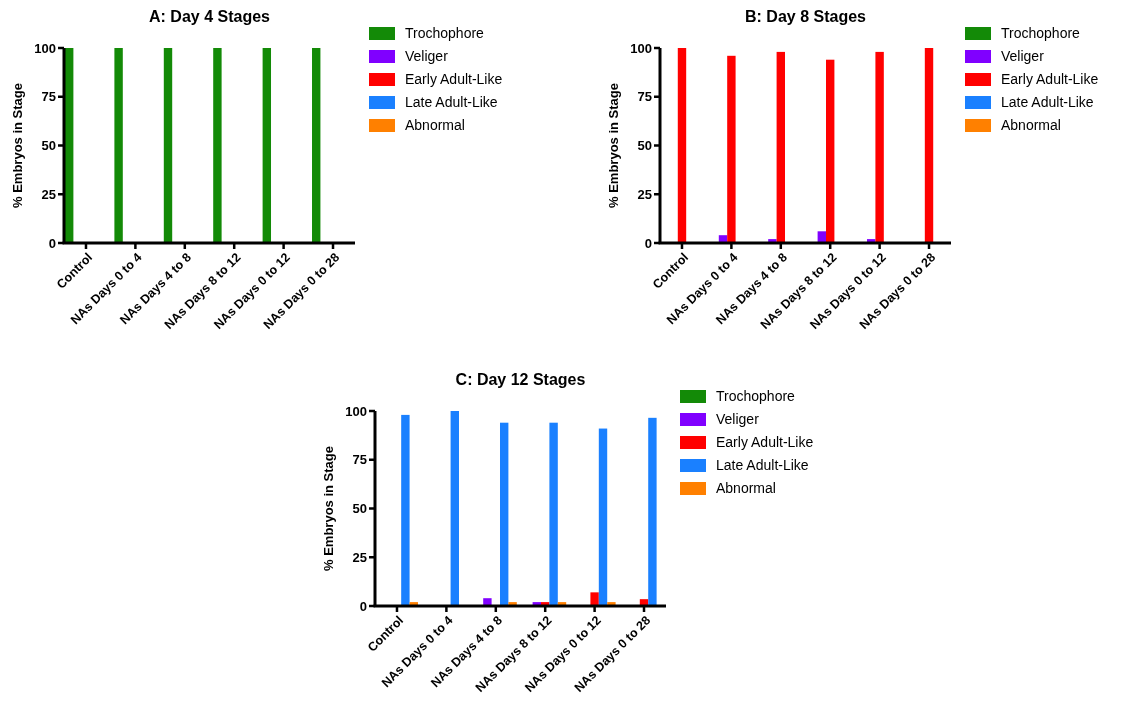 Image resolution: width=1133 pixels, height=710 pixels. Describe the element at coordinates (210, 16) in the screenshot. I see `chart-title: A: Day 4 Stages` at that location.